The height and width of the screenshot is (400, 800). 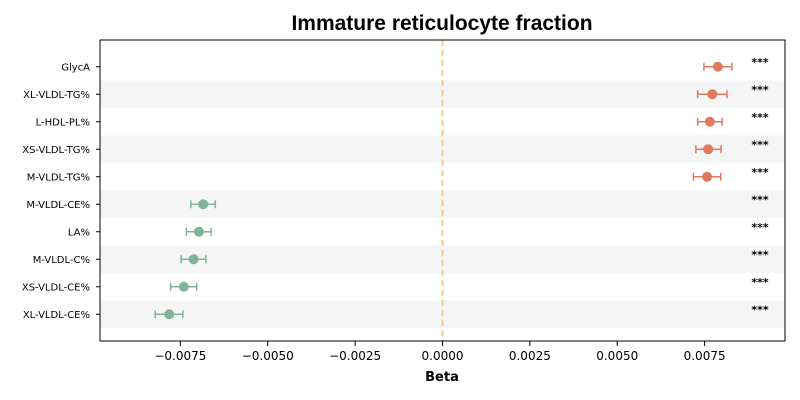 What do you see at coordinates (56, 95) in the screenshot?
I see `y-tick-label: XL-VLDL-TG%` at bounding box center [56, 95].